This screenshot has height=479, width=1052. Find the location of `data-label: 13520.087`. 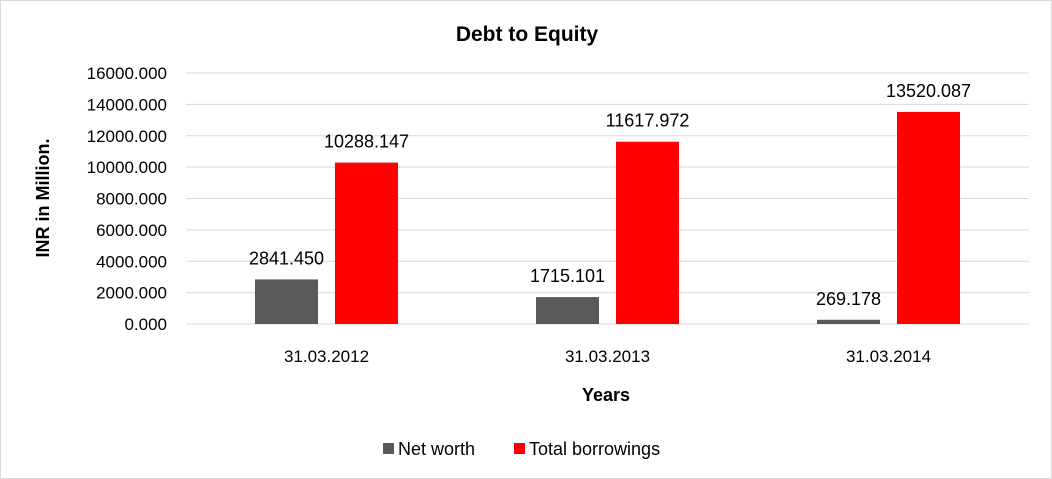

data-label: 13520.087 is located at coordinates (928, 91).